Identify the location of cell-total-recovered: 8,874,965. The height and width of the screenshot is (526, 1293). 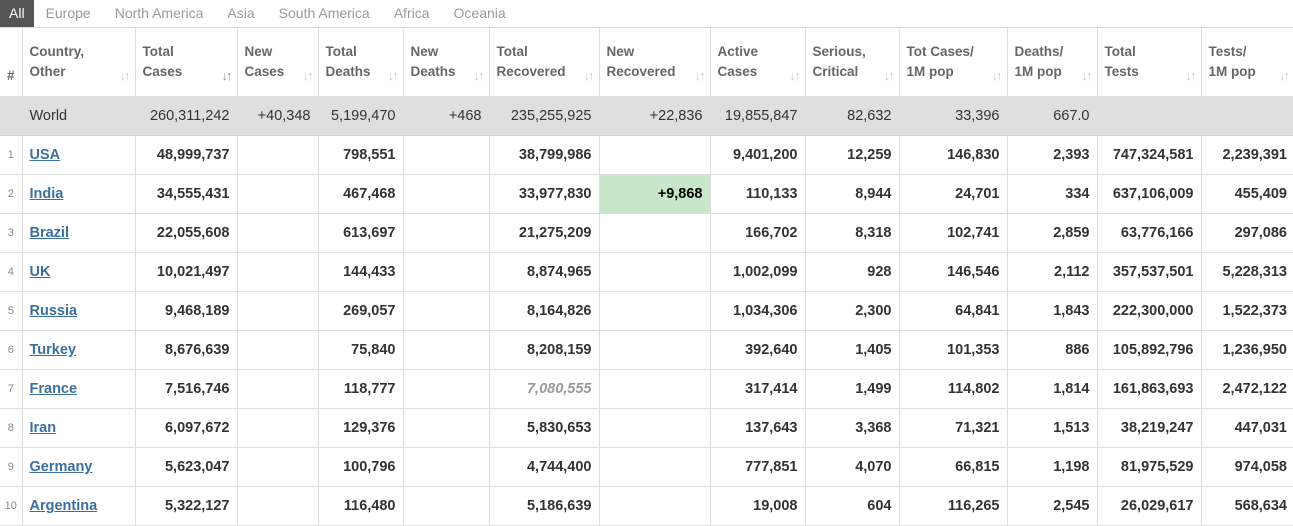
(544, 272).